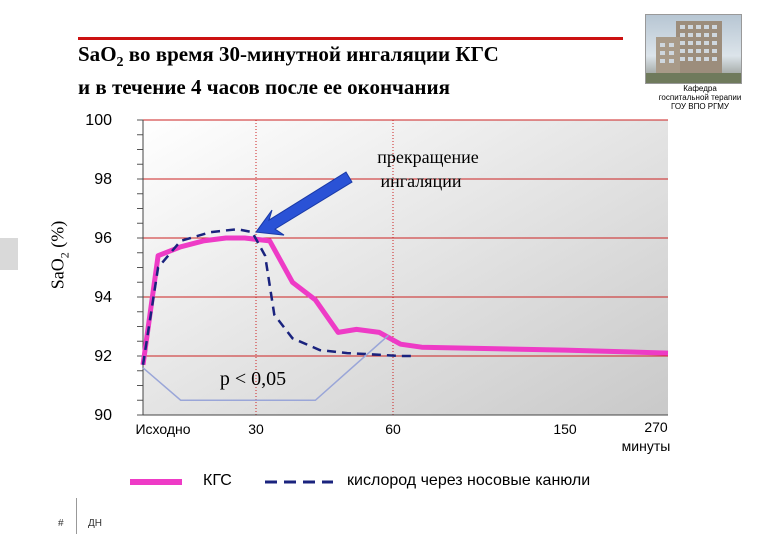  I want to click on x-tick-label: 150, so click(565, 429).